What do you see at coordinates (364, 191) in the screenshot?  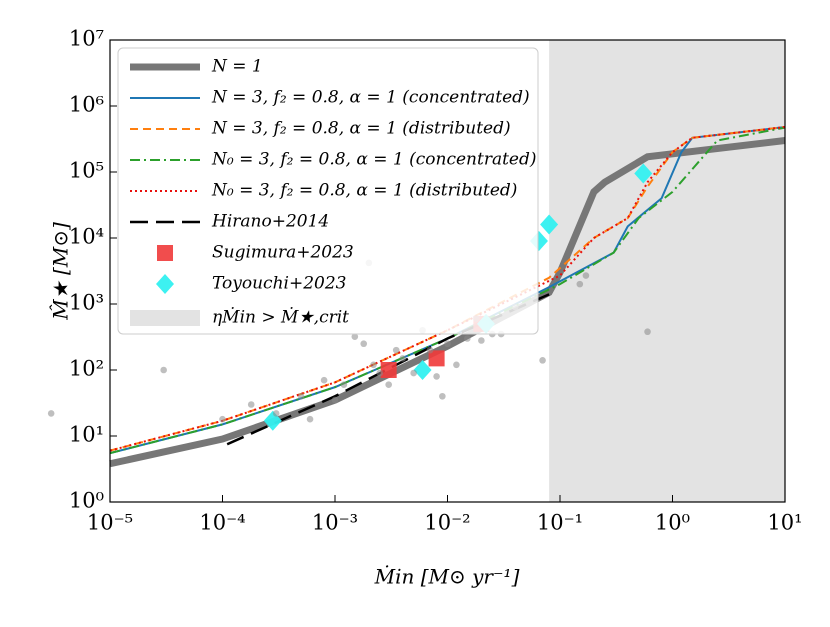 I see `legend-label: N₀ = 3, f₂ = 0.8, α = 1 (distributed)` at bounding box center [364, 191].